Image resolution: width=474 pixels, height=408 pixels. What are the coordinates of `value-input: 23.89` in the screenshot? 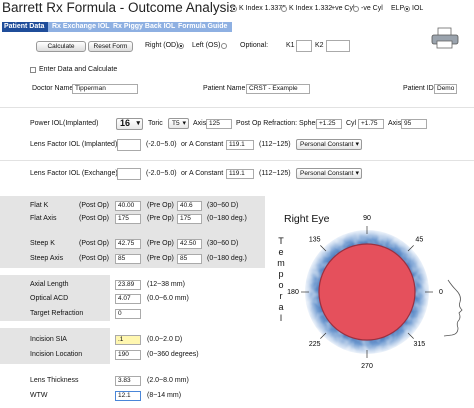 It's located at (128, 285).